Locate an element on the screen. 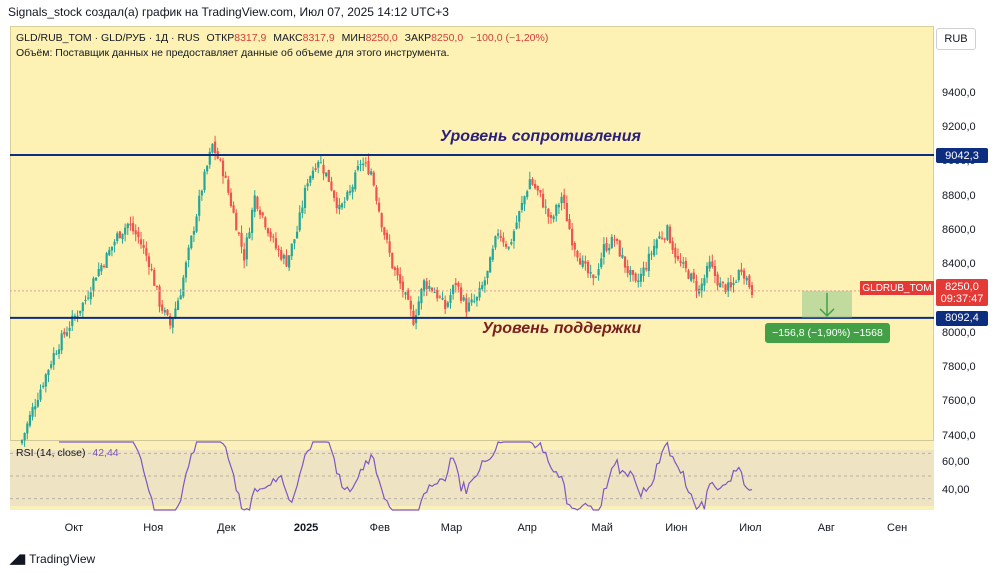  time-tick-label: Апр is located at coordinates (527, 528).